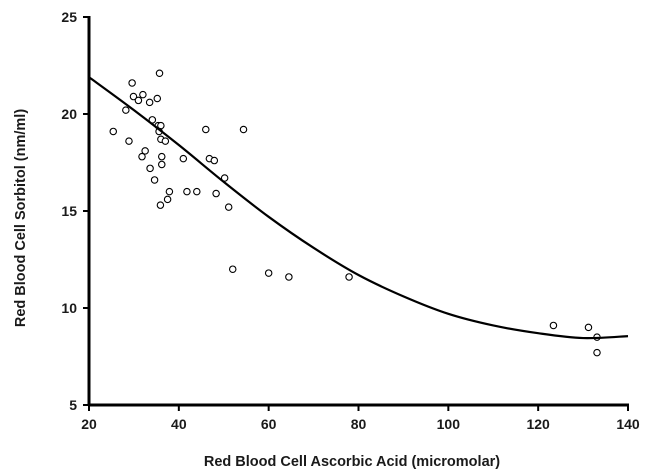 The height and width of the screenshot is (471, 655). I want to click on x-tick-label: 100, so click(449, 424).